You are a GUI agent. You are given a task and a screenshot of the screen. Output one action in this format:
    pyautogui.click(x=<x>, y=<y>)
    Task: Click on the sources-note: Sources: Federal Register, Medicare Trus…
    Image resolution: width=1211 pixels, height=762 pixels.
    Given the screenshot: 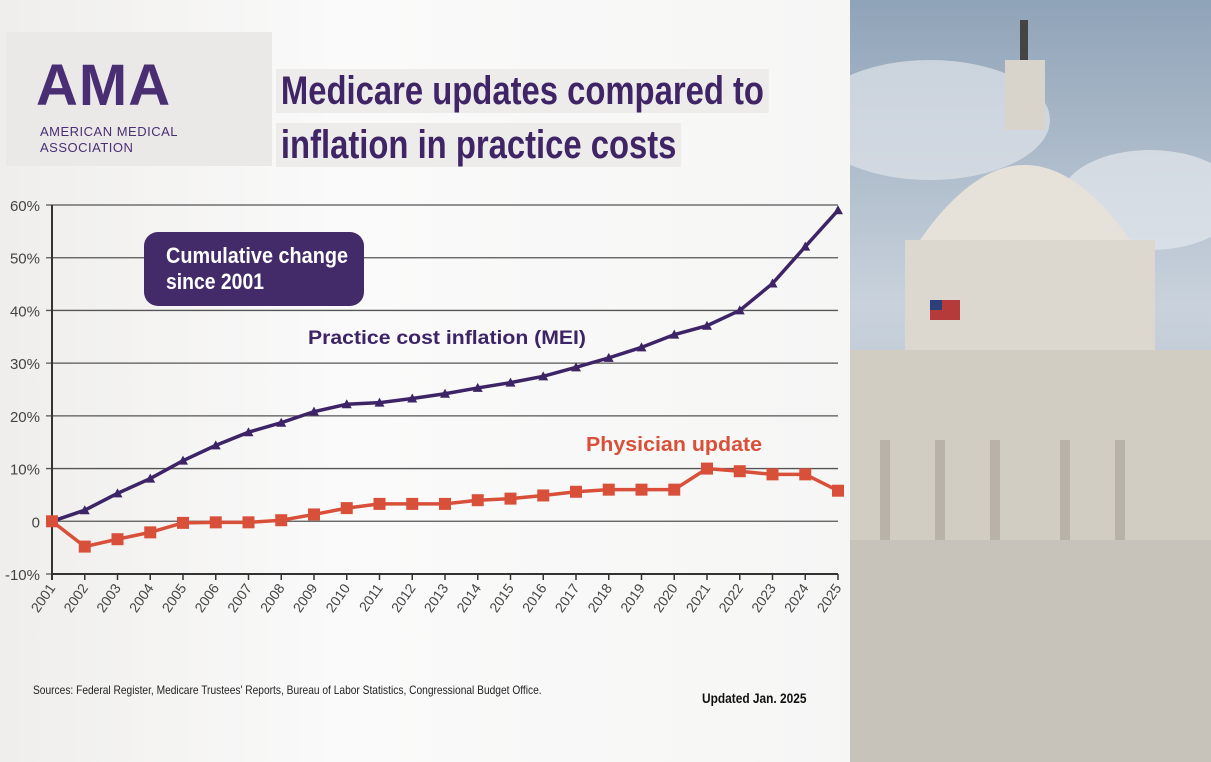 What is the action you would take?
    pyautogui.click(x=287, y=690)
    